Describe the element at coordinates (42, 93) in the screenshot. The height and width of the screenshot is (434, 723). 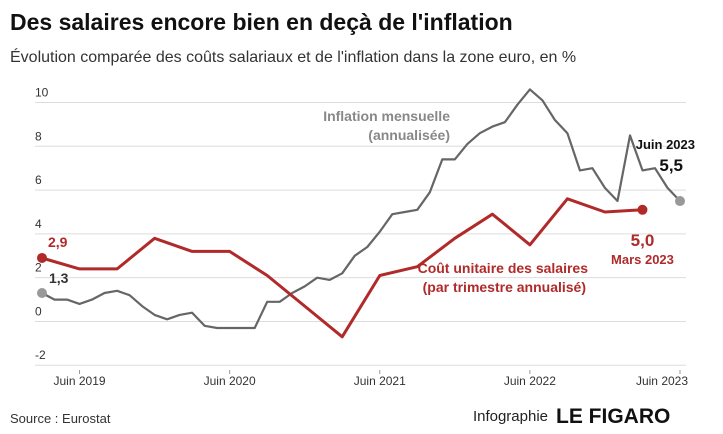
I see `y-tick-label: 10` at that location.